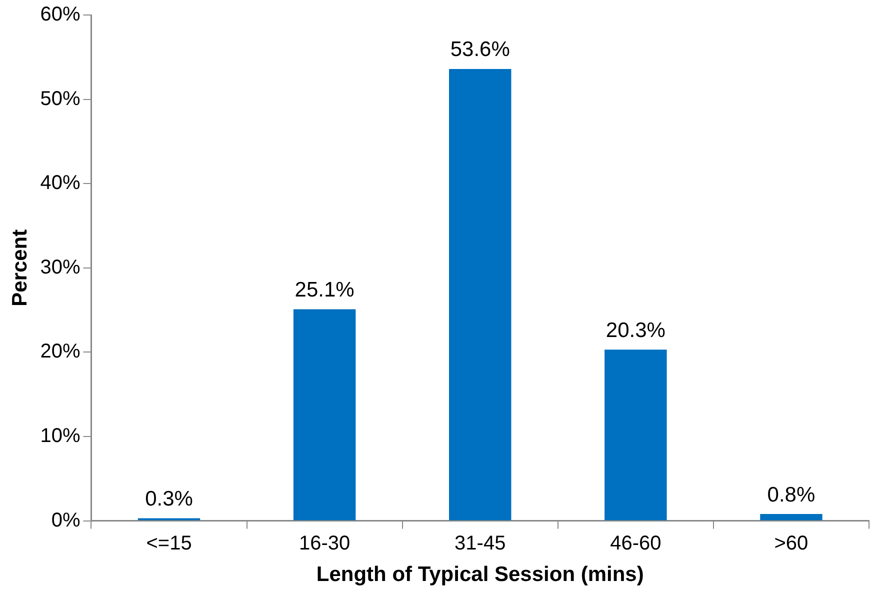 This screenshot has width=879, height=596. Describe the element at coordinates (480, 543) in the screenshot. I see `x-tick-label: 31-45` at that location.